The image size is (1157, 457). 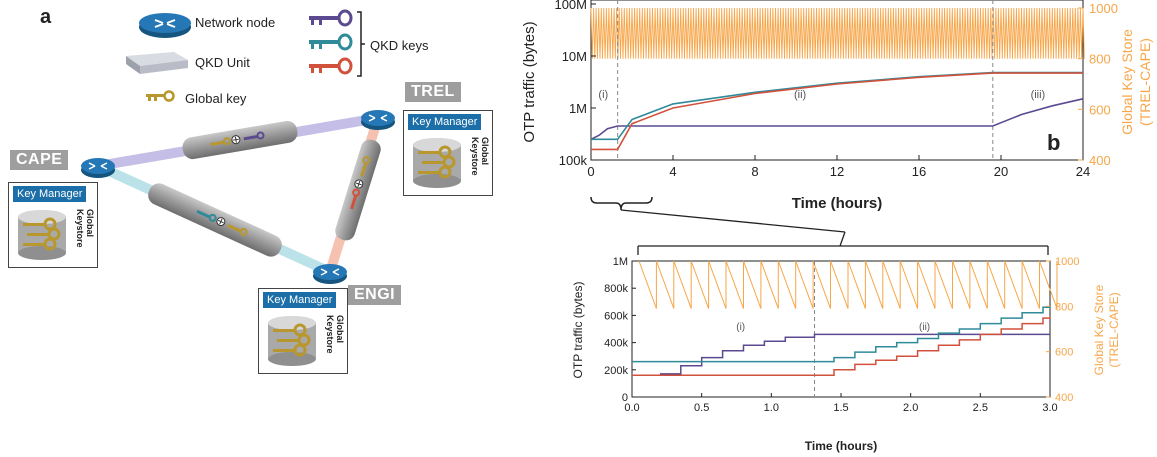 What do you see at coordinates (1127, 82) in the screenshot?
I see `top-chart-y2label-line1: Global Key Store` at bounding box center [1127, 82].